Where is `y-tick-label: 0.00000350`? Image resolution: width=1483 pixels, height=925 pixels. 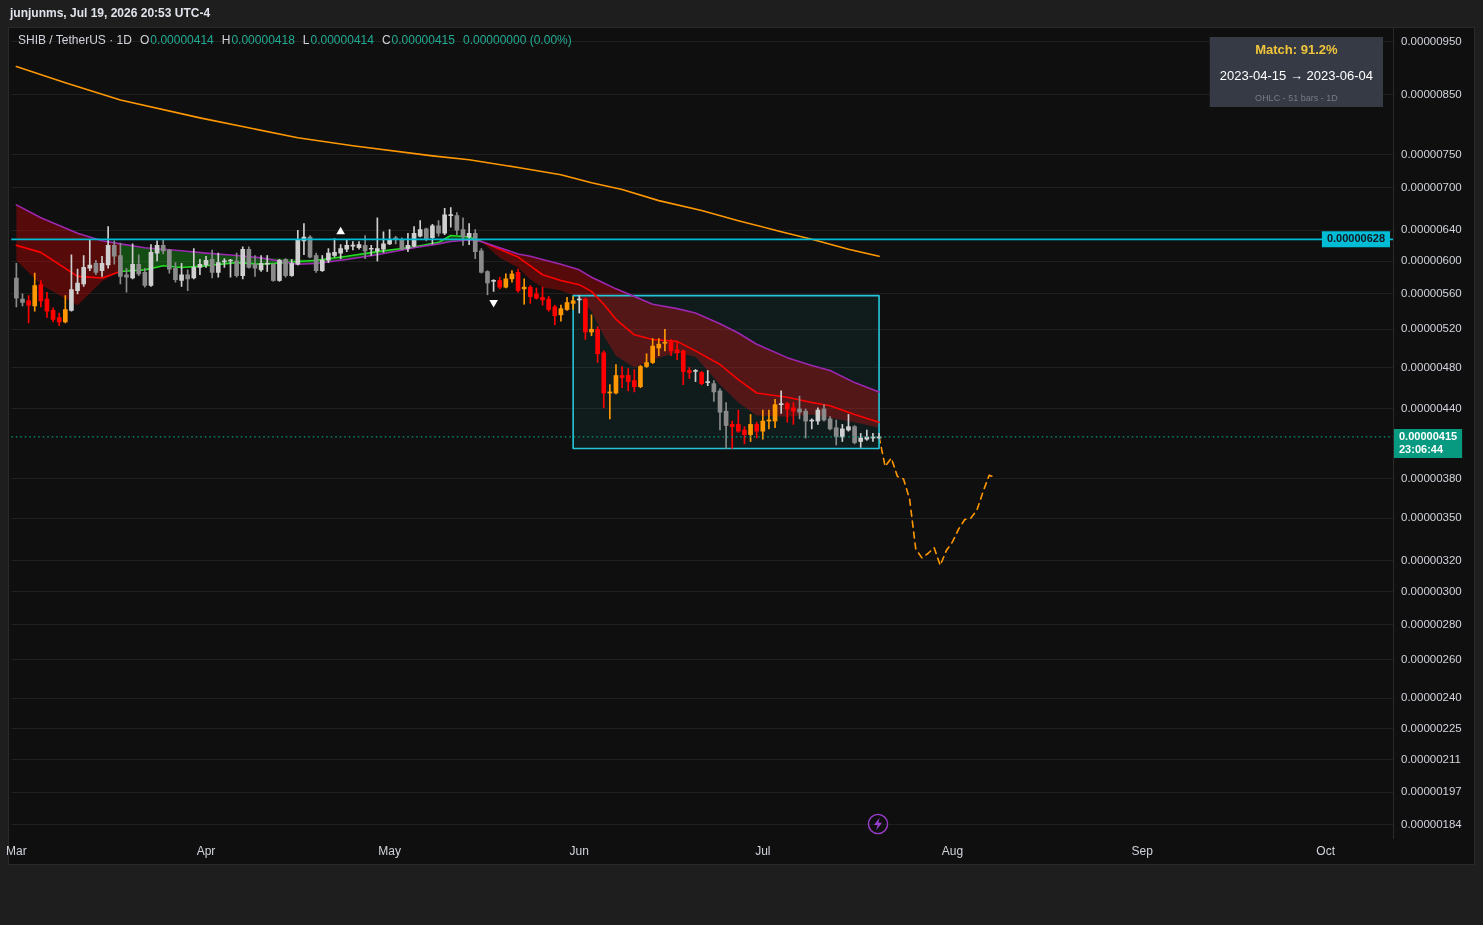
y-tick-label: 0.00000350 is located at coordinates (1431, 517).